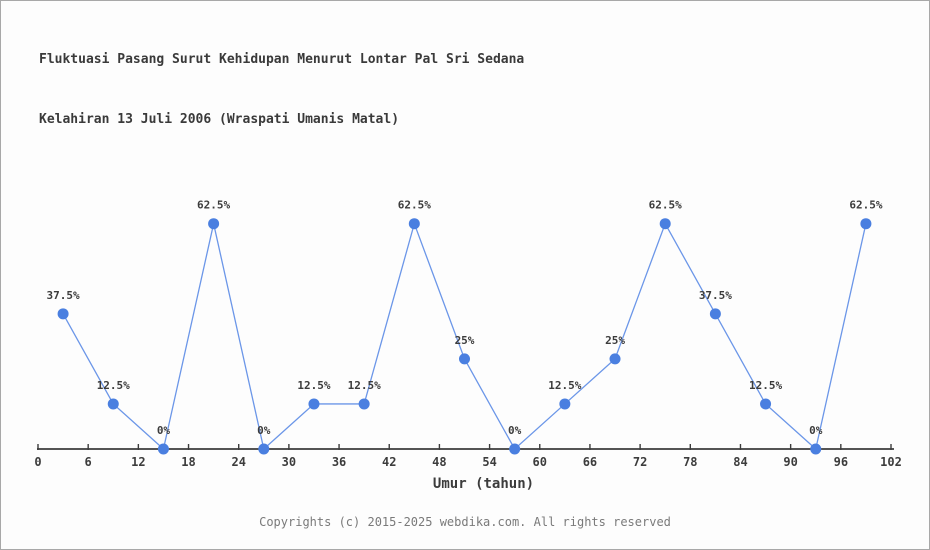 This screenshot has height=550, width=930. Describe the element at coordinates (37, 462) in the screenshot. I see `x-tick-label: 0` at that location.